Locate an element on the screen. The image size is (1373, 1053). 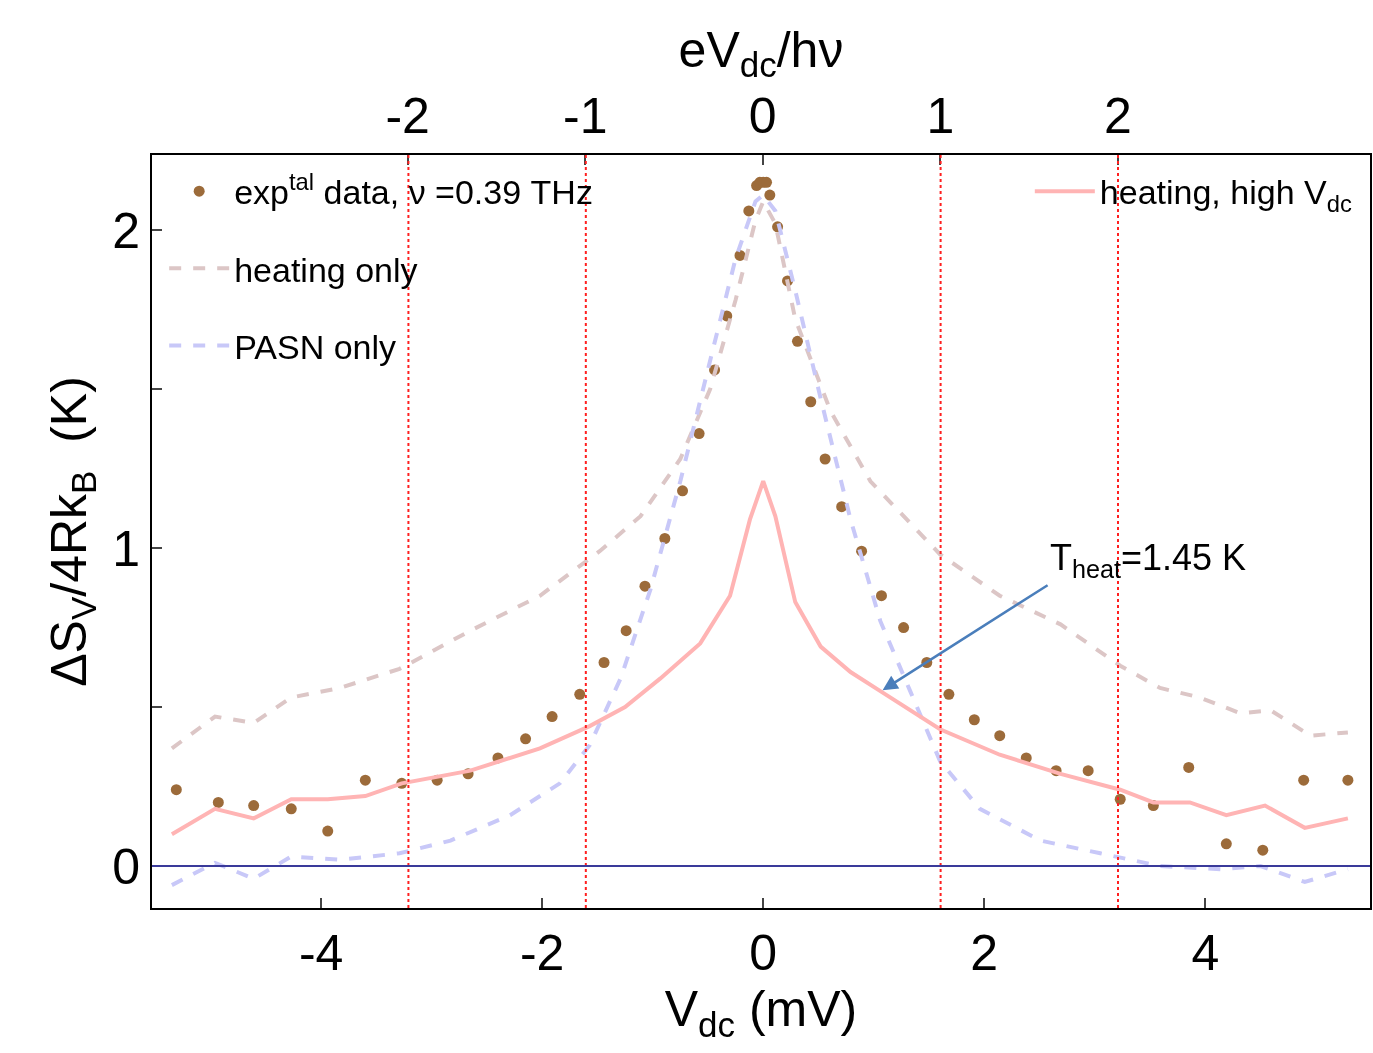
annotation: T$_{heat}$=1.45 K is located at coordinates (1148, 560).